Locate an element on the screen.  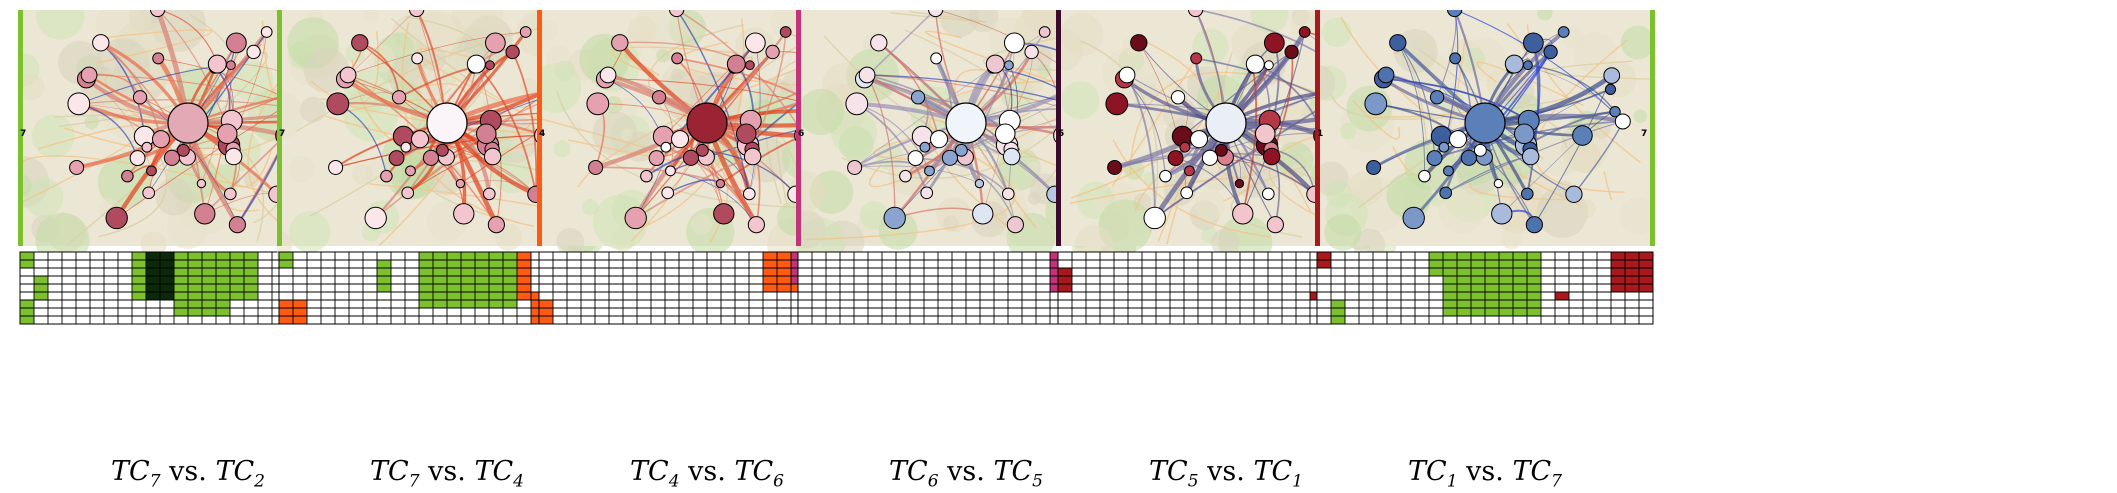
right-cluster-index: 1 is located at coordinates (1297, 481).